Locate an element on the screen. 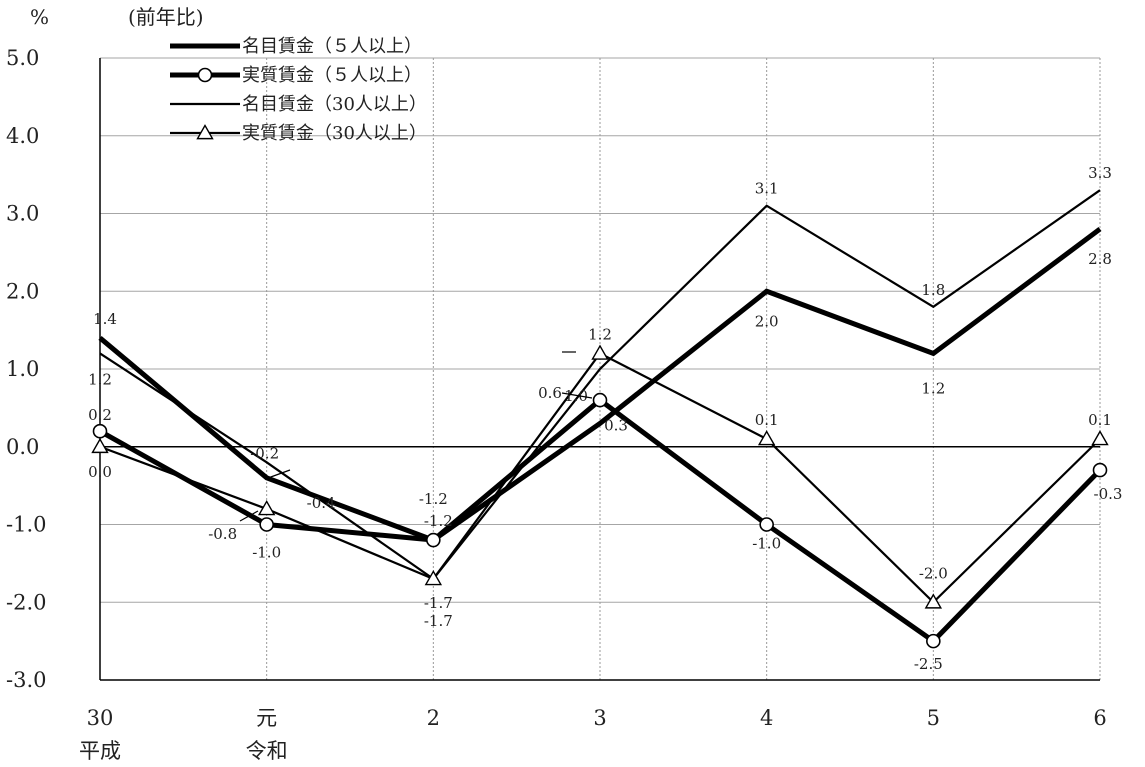 The height and width of the screenshot is (767, 1145). legend-entry-label: 実質賃金（５人以上） is located at coordinates (332, 75).